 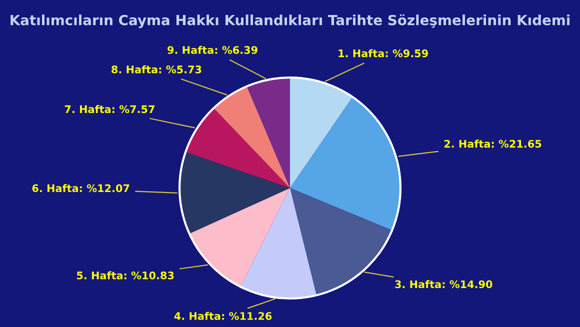 I want to click on slice-label: 2. Hafta: %21.65, so click(x=493, y=144).